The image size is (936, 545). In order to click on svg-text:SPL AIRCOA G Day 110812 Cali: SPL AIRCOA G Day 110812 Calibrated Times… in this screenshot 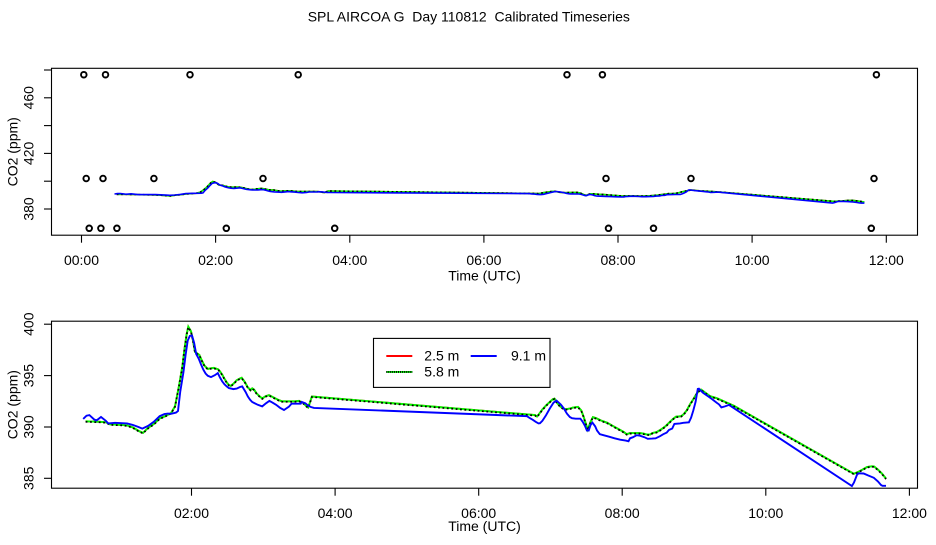, I will do `click(469, 16)`.